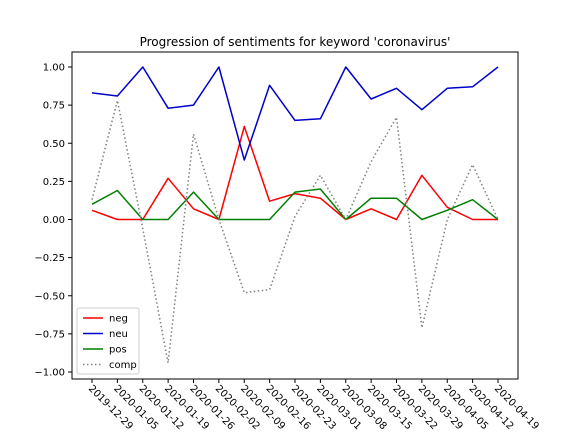  Describe the element at coordinates (54, 220) in the screenshot. I see `y-tick-label: 0.00` at that location.